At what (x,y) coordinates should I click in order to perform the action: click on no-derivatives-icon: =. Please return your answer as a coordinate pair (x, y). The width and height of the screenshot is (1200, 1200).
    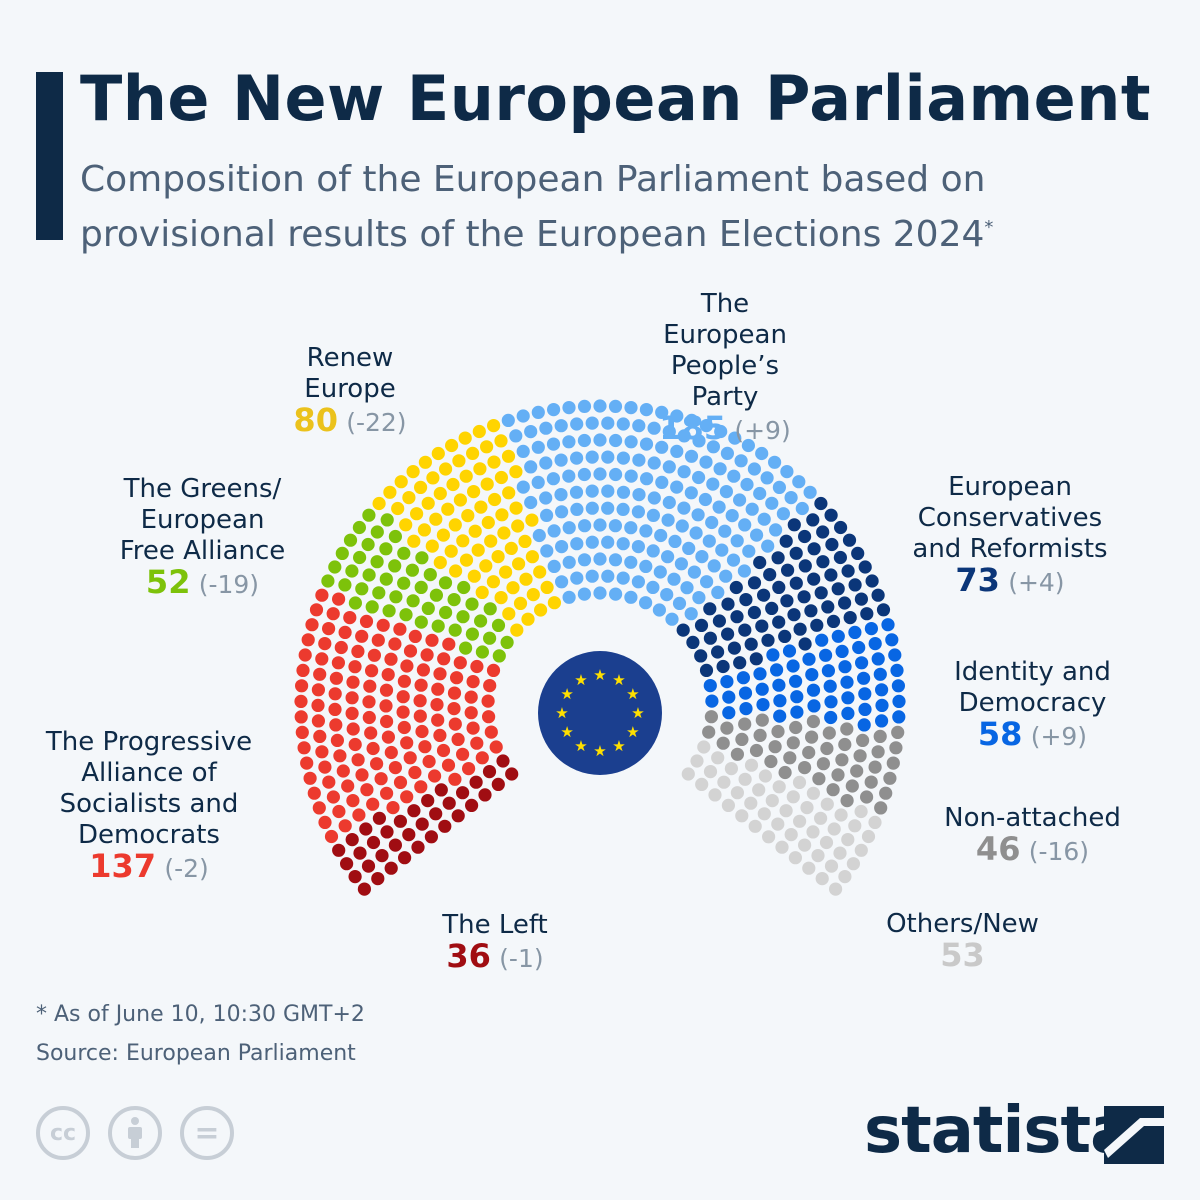
    Looking at the image, I should click on (207, 1133).